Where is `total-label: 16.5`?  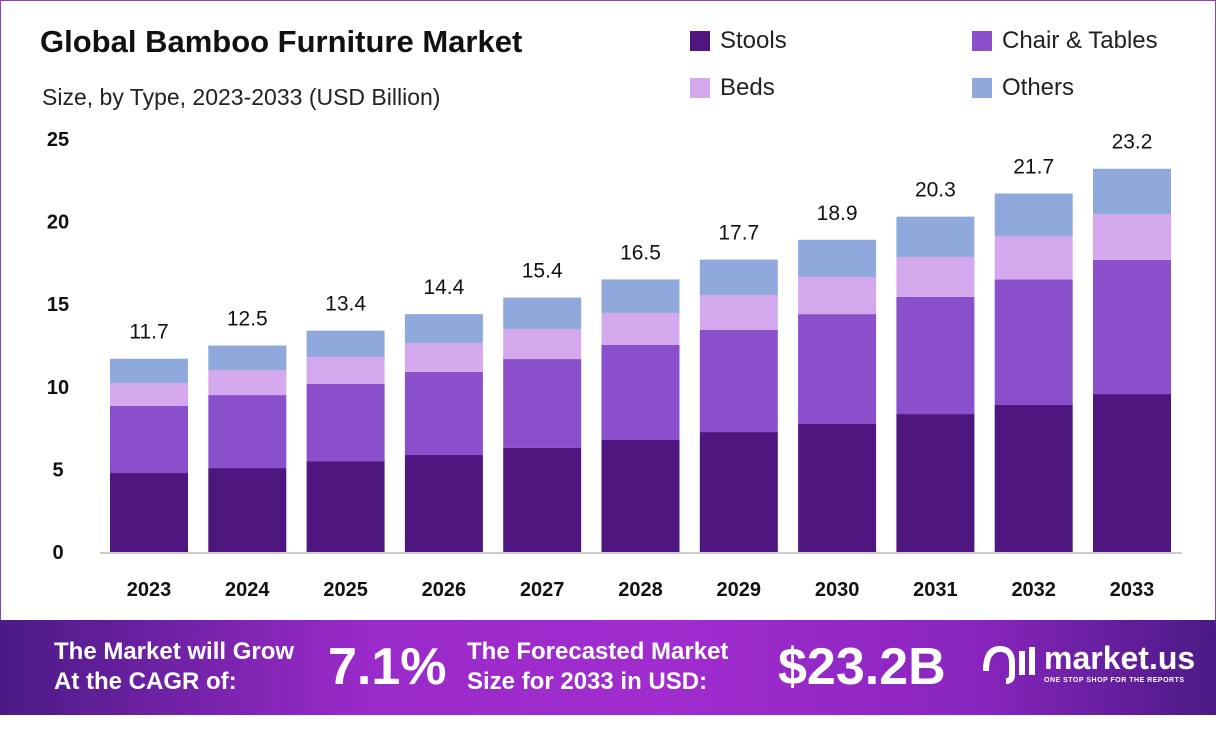 total-label: 16.5 is located at coordinates (640, 252).